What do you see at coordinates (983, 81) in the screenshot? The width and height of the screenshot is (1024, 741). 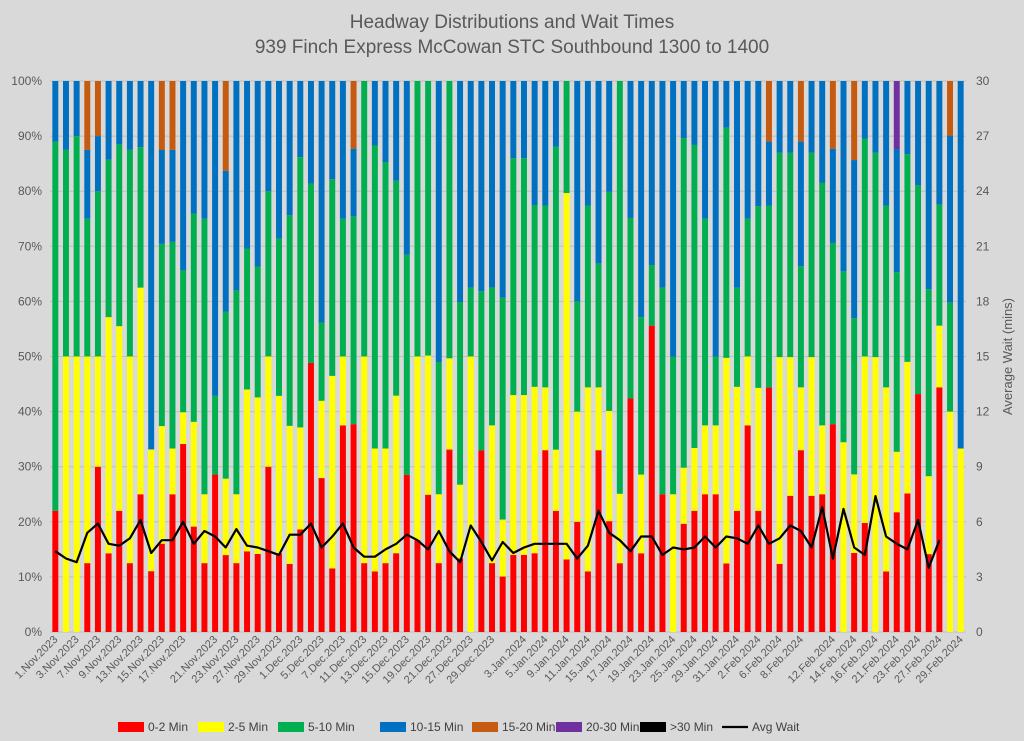 I see `y-right-tick-label: 30` at bounding box center [983, 81].